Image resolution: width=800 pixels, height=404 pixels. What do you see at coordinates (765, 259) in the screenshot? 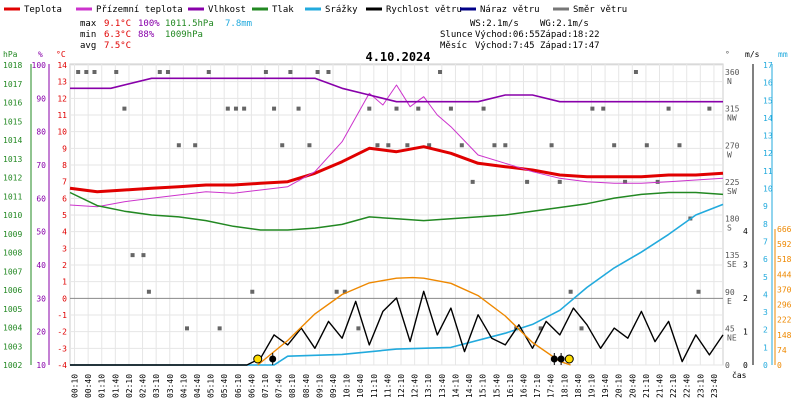
I see `speed-tick-label: 6` at bounding box center [765, 259].